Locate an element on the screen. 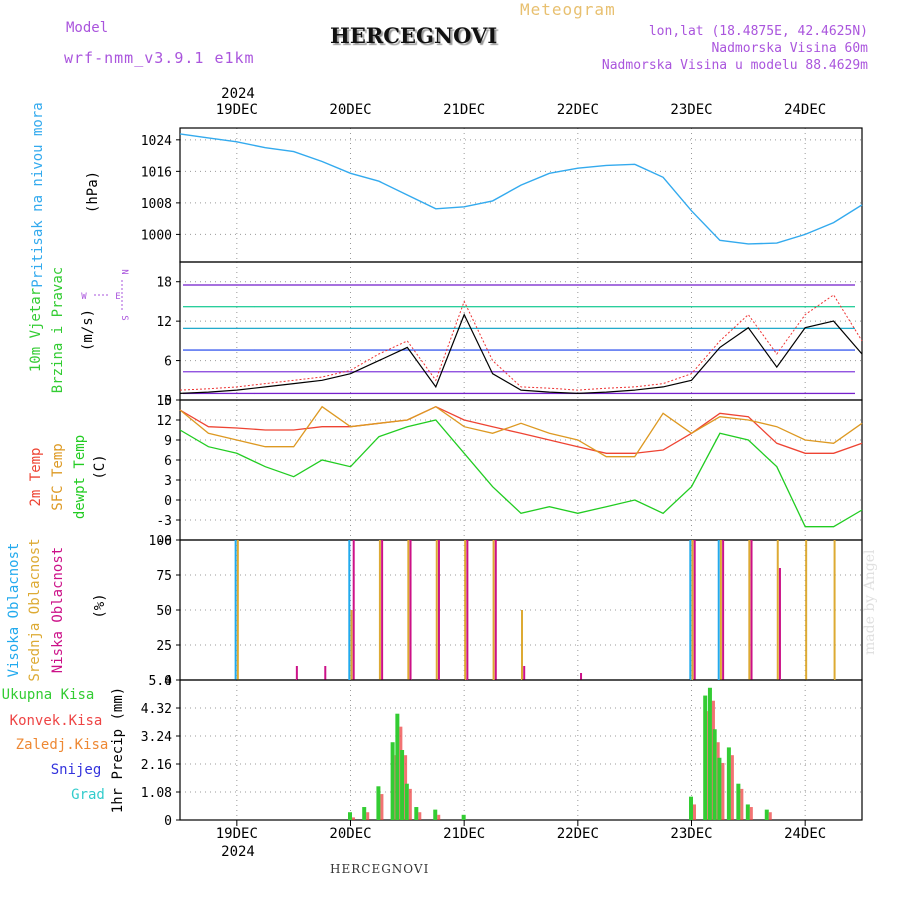  elevation-label: Nadmorska Visina 60m is located at coordinates (789, 48).